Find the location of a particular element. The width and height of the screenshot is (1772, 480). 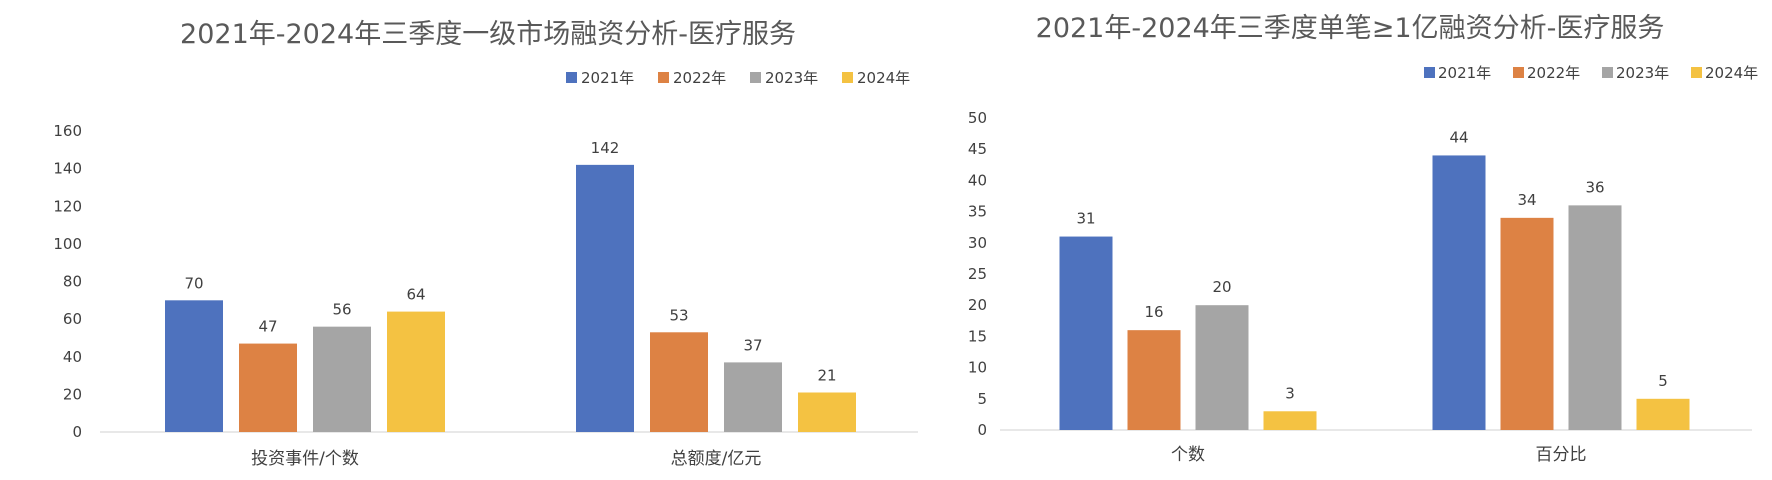

data-label: 70 is located at coordinates (193, 283).